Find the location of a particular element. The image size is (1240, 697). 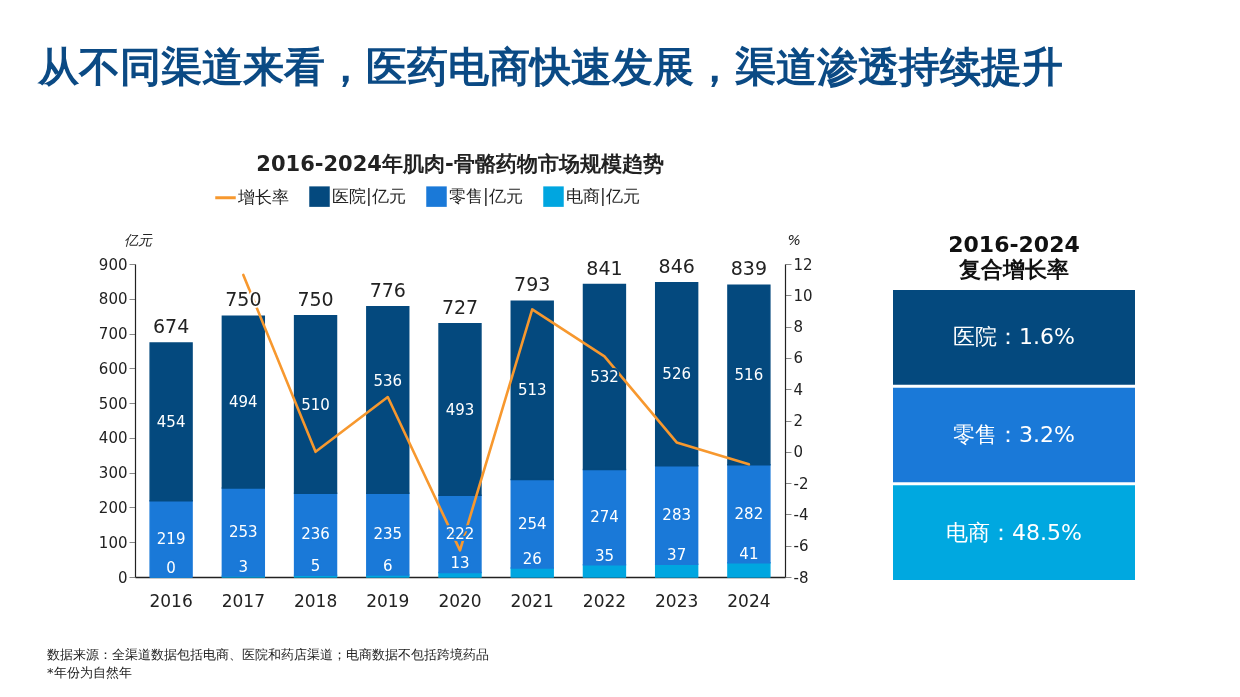

data-label: 5 is located at coordinates (315, 566).